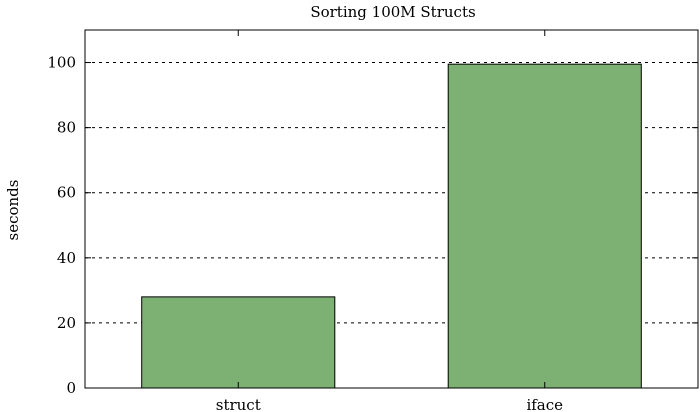 Image resolution: width=700 pixels, height=412 pixels. What do you see at coordinates (238, 404) in the screenshot?
I see `x-tick-label: struct` at bounding box center [238, 404].